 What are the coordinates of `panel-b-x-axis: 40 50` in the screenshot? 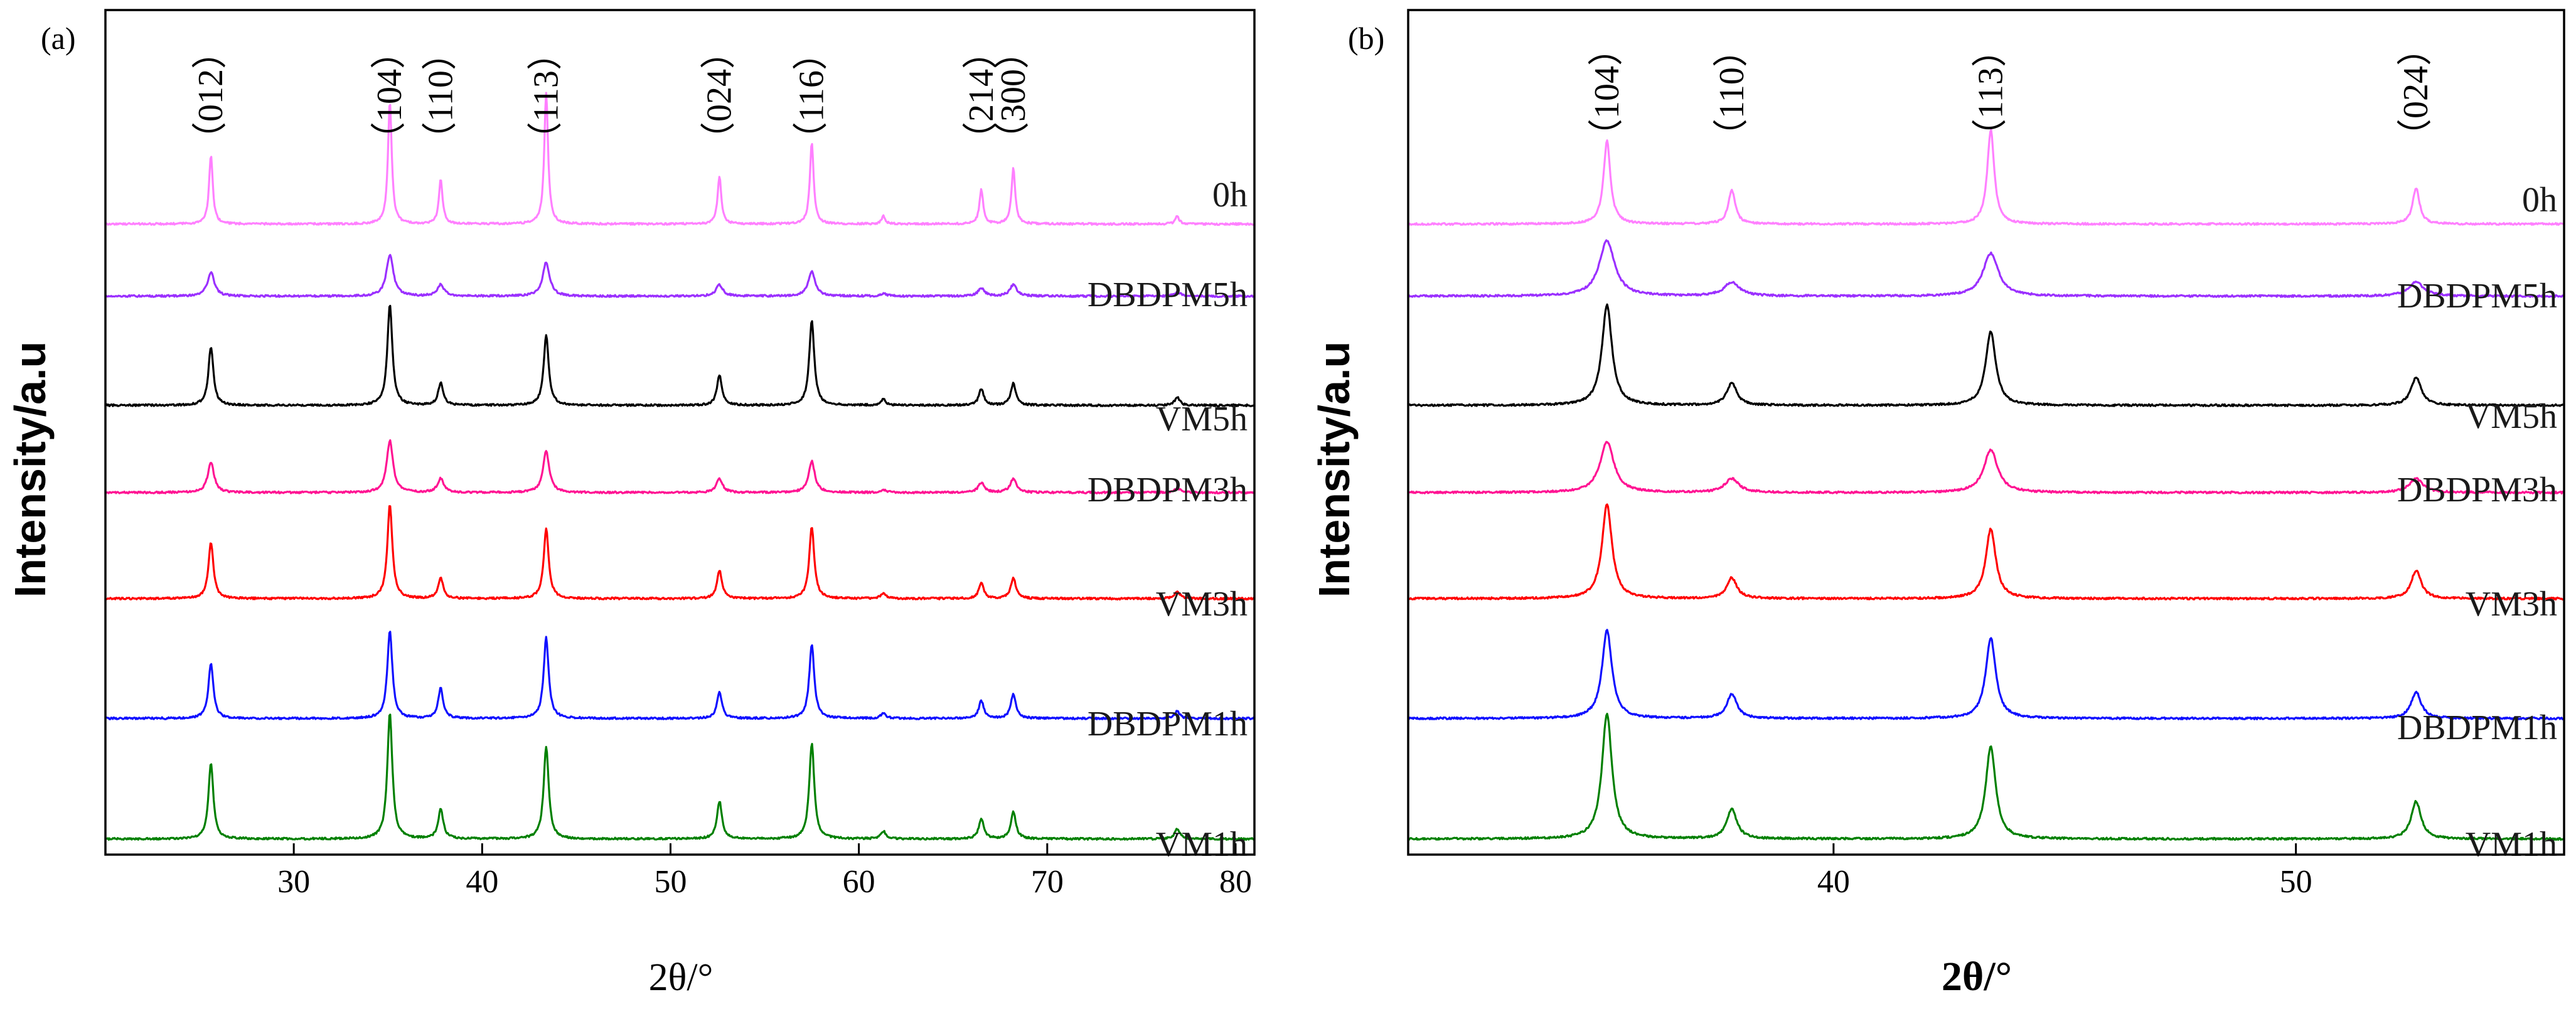 It's located at (2064, 872).